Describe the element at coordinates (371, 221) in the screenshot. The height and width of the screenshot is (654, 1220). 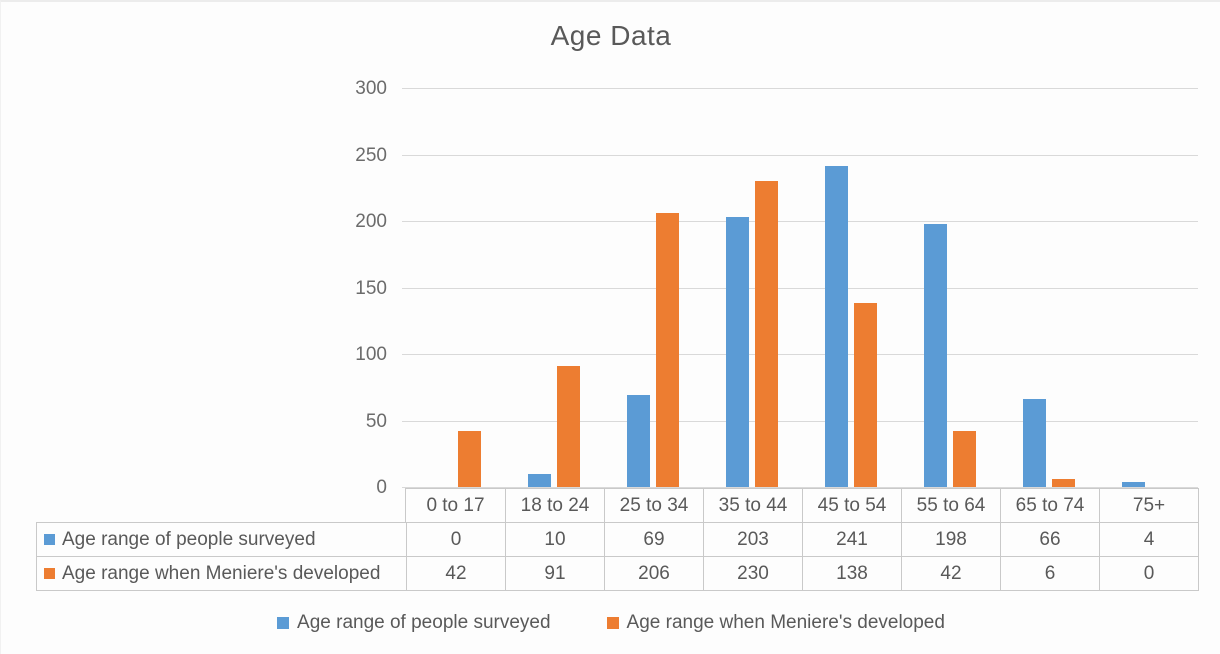
I see `y-tick-label-200: 200` at that location.